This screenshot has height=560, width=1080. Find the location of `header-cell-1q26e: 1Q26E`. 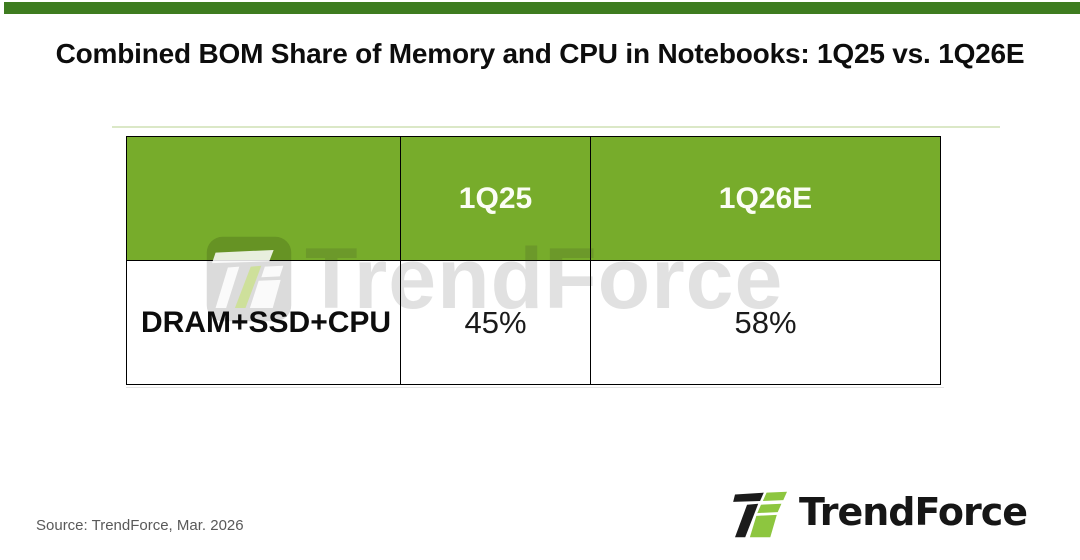

header-cell-1q26e: 1Q26E is located at coordinates (765, 198).